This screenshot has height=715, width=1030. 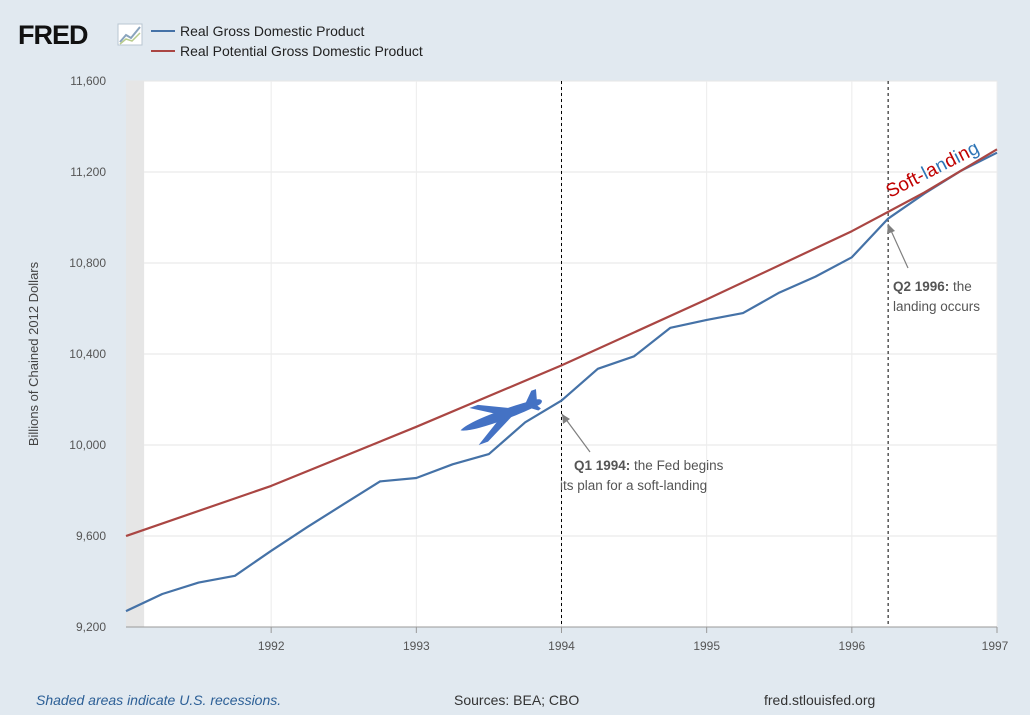 I want to click on x-tick-label: 1992, so click(x=271, y=646).